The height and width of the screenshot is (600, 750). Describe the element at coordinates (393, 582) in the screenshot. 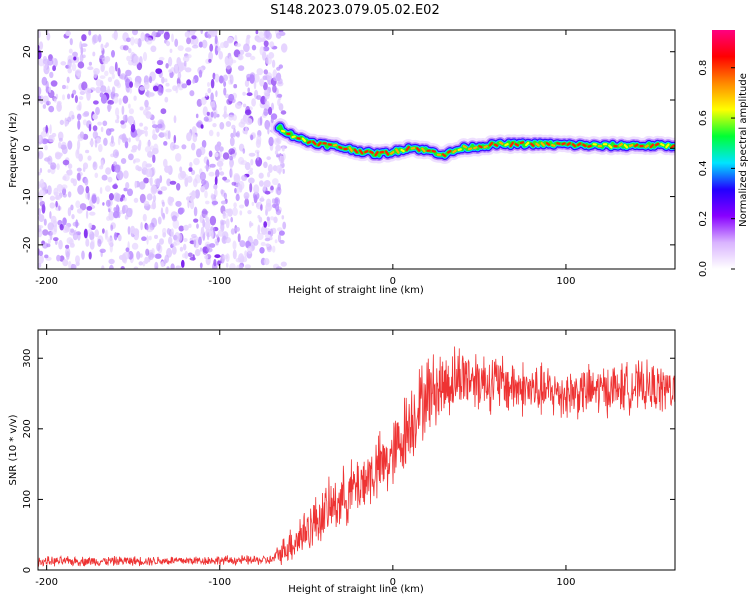

I see `x-tick-label: 0` at that location.